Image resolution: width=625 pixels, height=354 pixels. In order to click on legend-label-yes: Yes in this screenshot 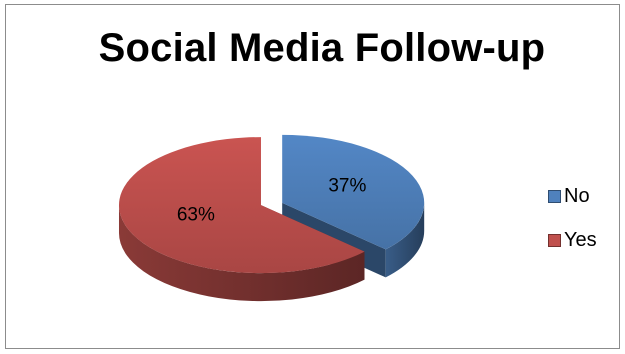, I will do `click(580, 240)`.